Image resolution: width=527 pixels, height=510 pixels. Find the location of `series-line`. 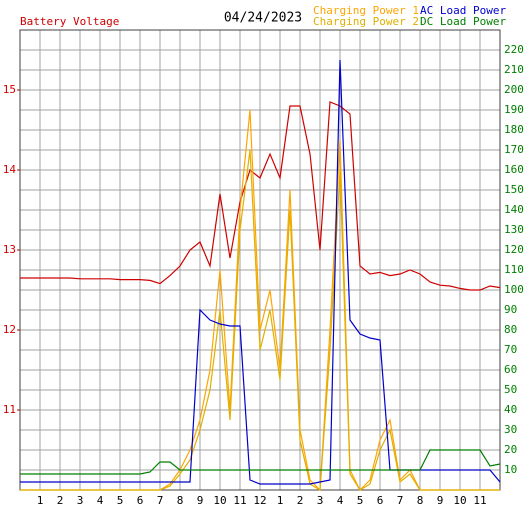

series-line is located at coordinates (260, 462).